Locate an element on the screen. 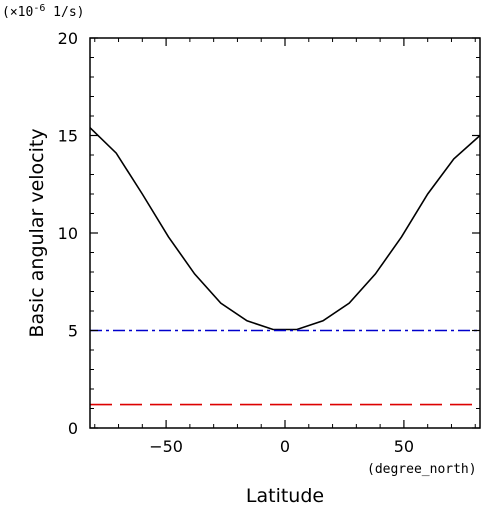 The width and height of the screenshot is (500, 505). y-tick-label: 20 is located at coordinates (68, 38).